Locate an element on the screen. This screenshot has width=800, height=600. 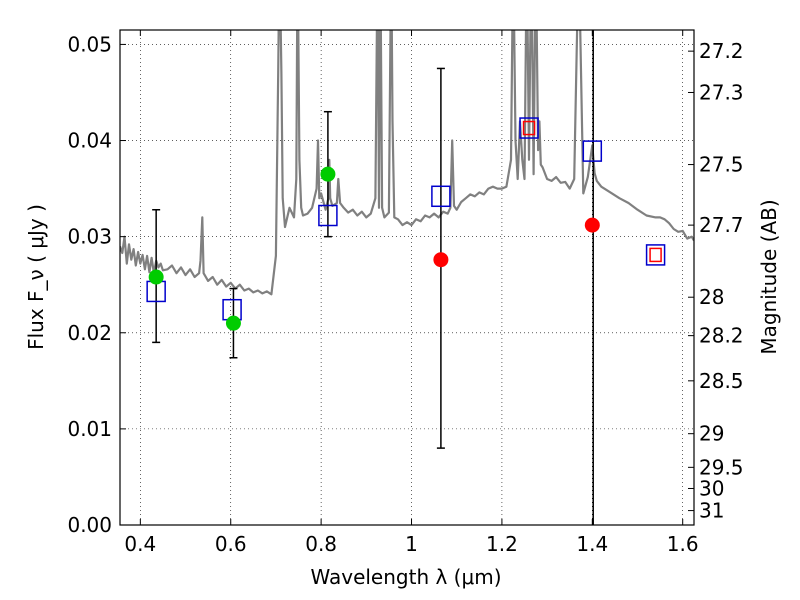
right-tick-label: 29.5 is located at coordinates (721, 467).